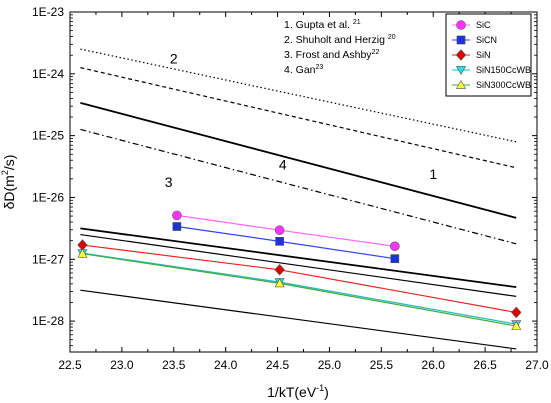  What do you see at coordinates (357, 22) in the screenshot?
I see `reference-superscript: 21` at bounding box center [357, 22].